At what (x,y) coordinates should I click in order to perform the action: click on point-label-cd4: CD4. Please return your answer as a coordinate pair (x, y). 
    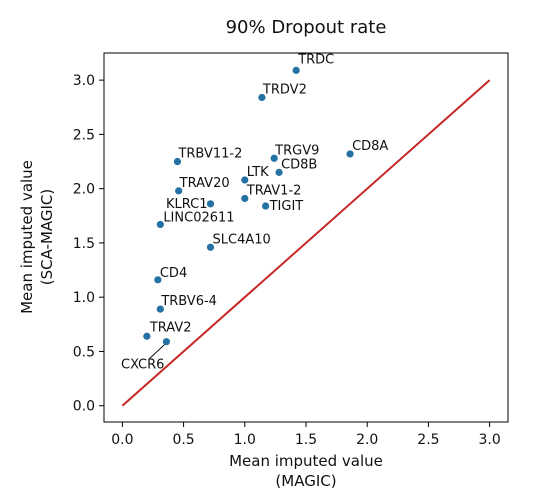
    Looking at the image, I should click on (173, 273).